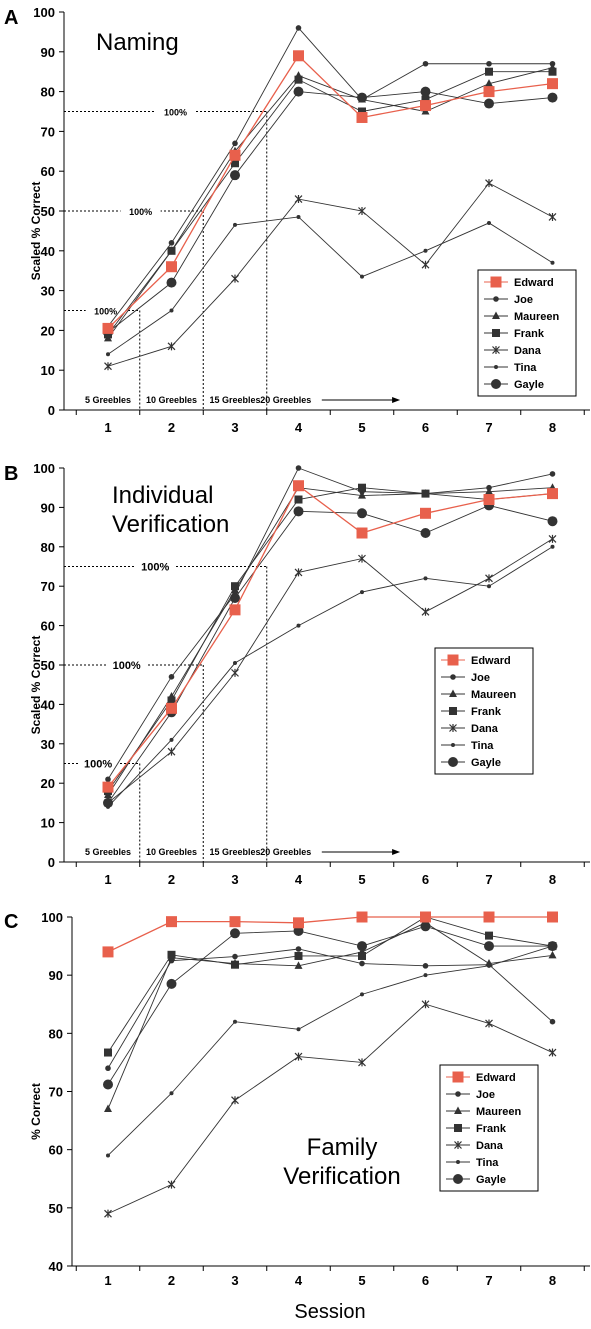 The height and width of the screenshot is (1329, 591). What do you see at coordinates (36, 685) in the screenshot?
I see `y-axis-label: Scaled % Correct` at bounding box center [36, 685].